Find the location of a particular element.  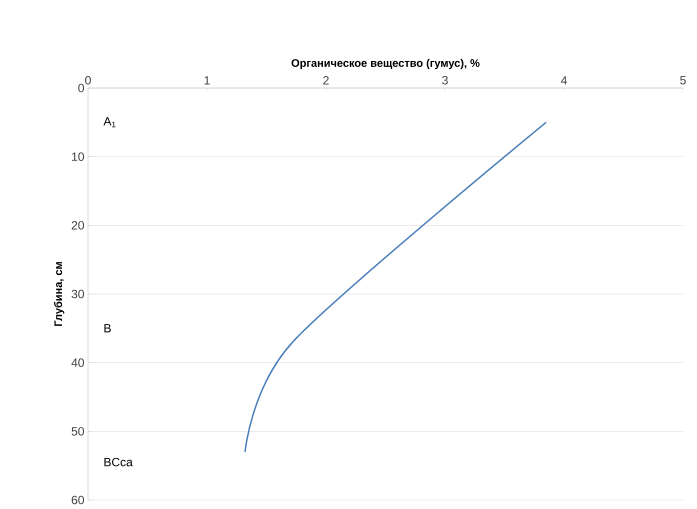

y-tick-label: 40 is located at coordinates (77, 362).